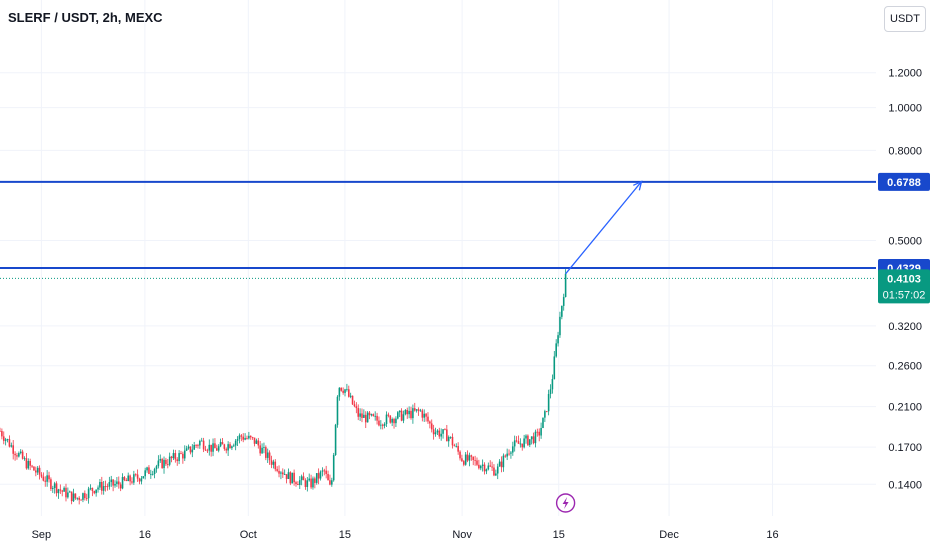 This screenshot has height=555, width=932. I want to click on level-badge-label: 0.6788, so click(904, 183).